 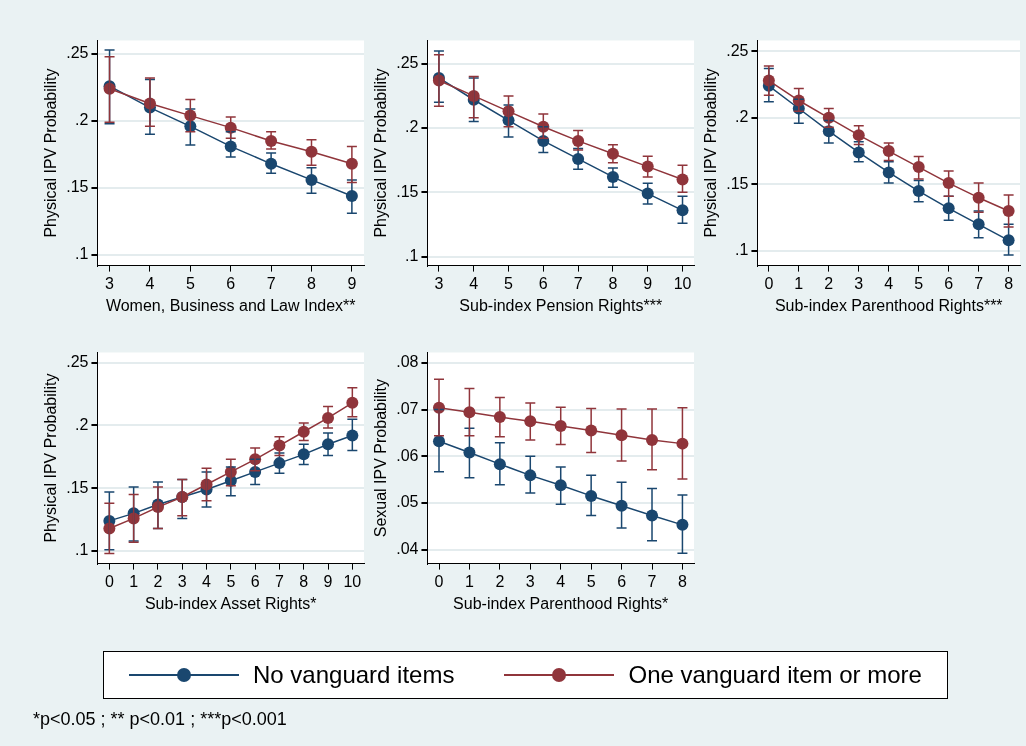 What do you see at coordinates (407, 362) in the screenshot?
I see `y-tick-label: .08` at bounding box center [407, 362].